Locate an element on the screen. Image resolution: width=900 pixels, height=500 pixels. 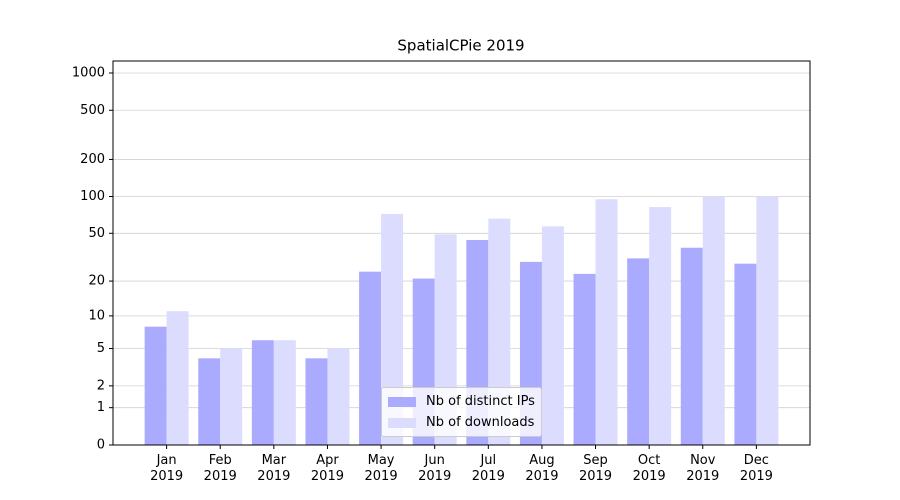
x-tick-label: Nov 2019 is located at coordinates (703, 468).